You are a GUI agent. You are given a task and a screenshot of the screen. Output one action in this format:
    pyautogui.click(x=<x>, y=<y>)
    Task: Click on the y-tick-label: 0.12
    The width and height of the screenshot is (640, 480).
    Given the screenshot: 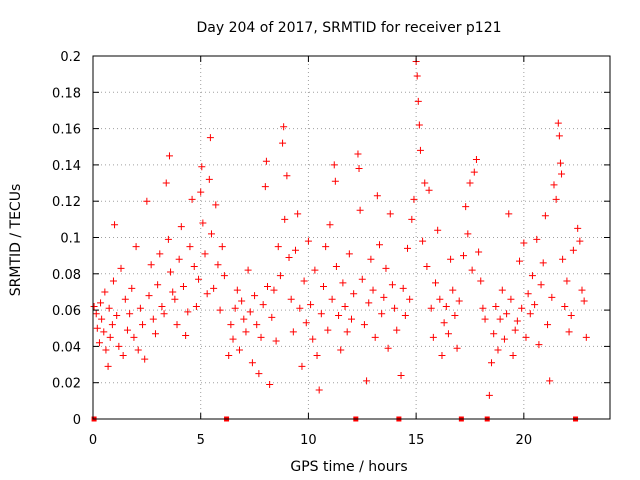 What is the action you would take?
    pyautogui.click(x=66, y=202)
    